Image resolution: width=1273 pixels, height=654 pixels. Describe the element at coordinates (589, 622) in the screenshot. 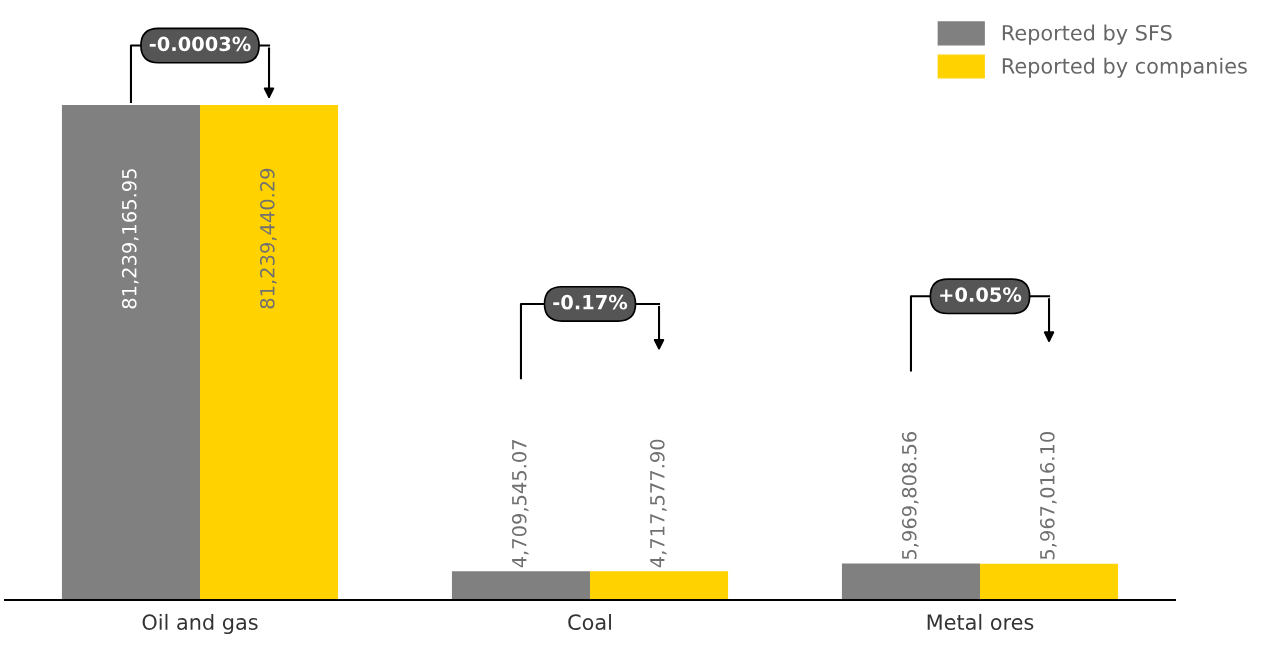

I see `x-tick-label: Coal` at that location.